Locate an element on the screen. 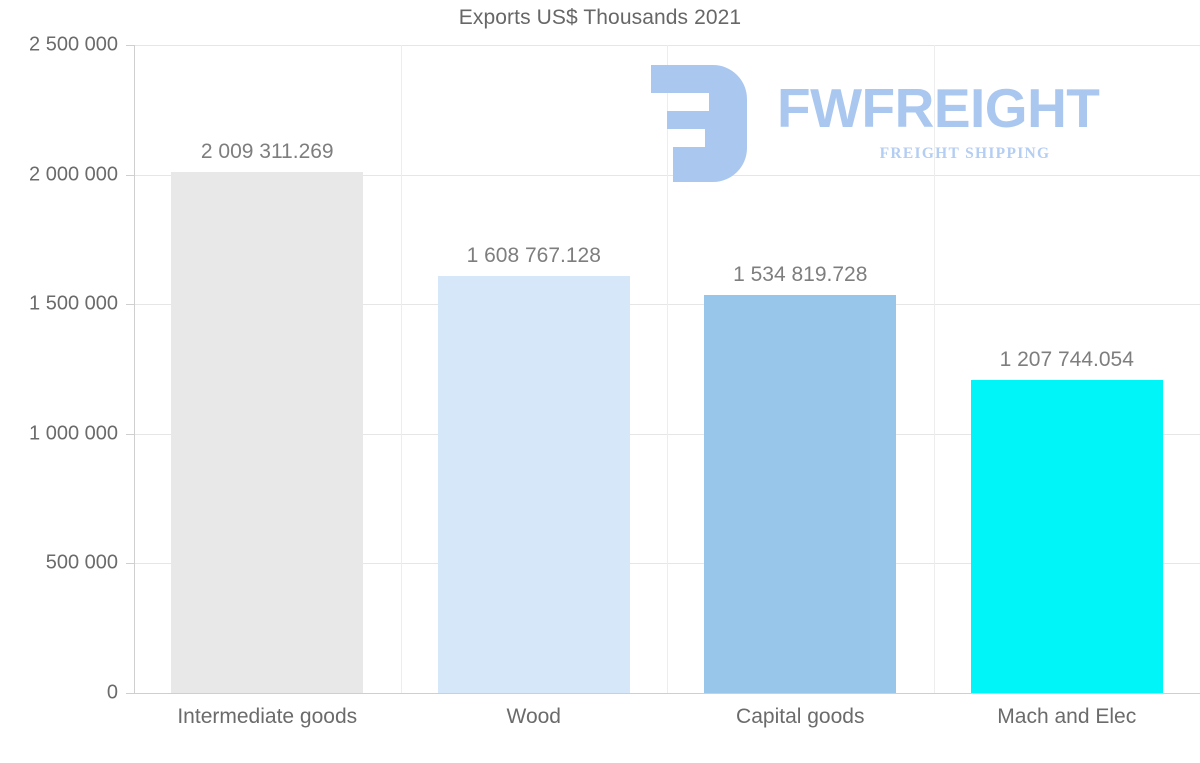  bar-value-label: 1 207 744.054 is located at coordinates (1066, 359).